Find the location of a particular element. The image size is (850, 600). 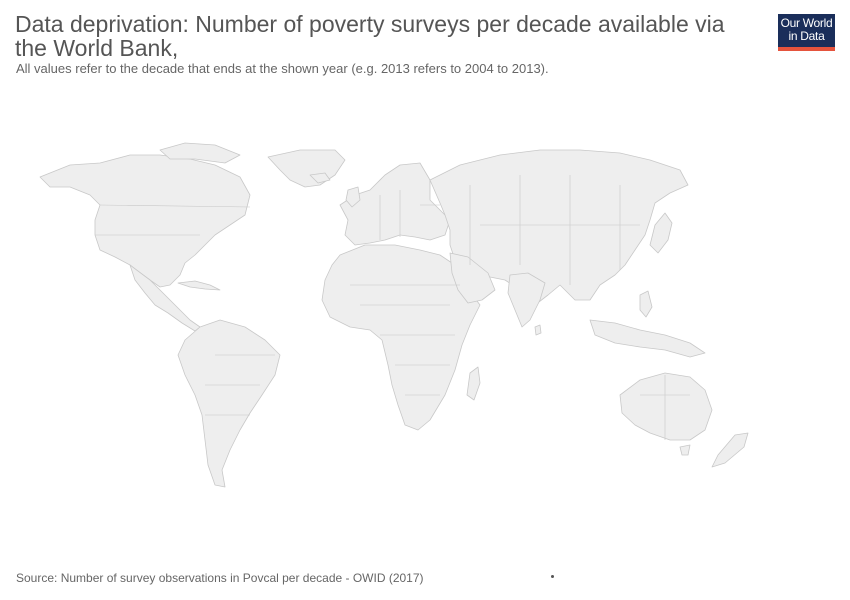

owid-logo: Our World in Data is located at coordinates (806, 32).